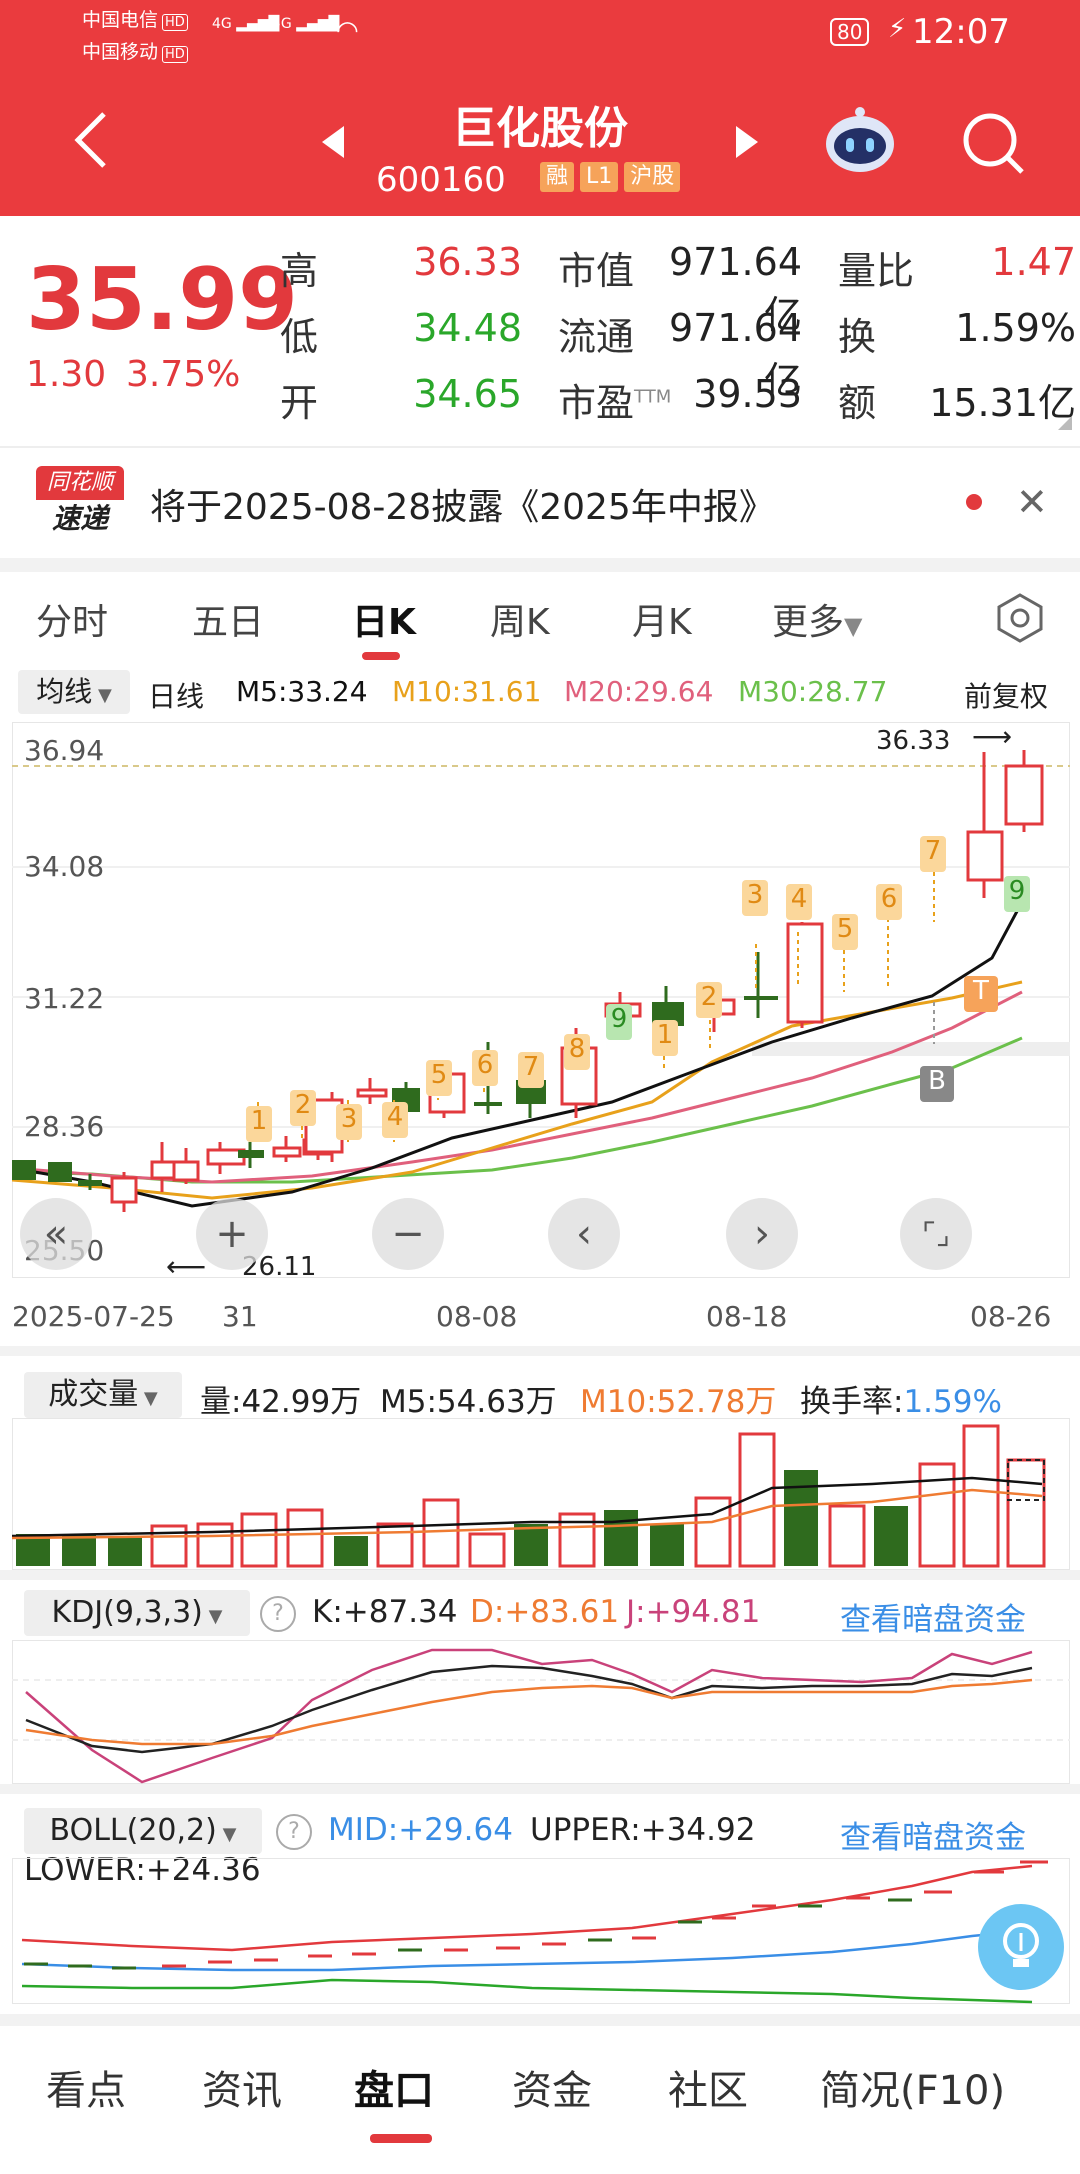  What do you see at coordinates (347, 31) in the screenshot?
I see `wifi-icon: ◠` at bounding box center [347, 31].